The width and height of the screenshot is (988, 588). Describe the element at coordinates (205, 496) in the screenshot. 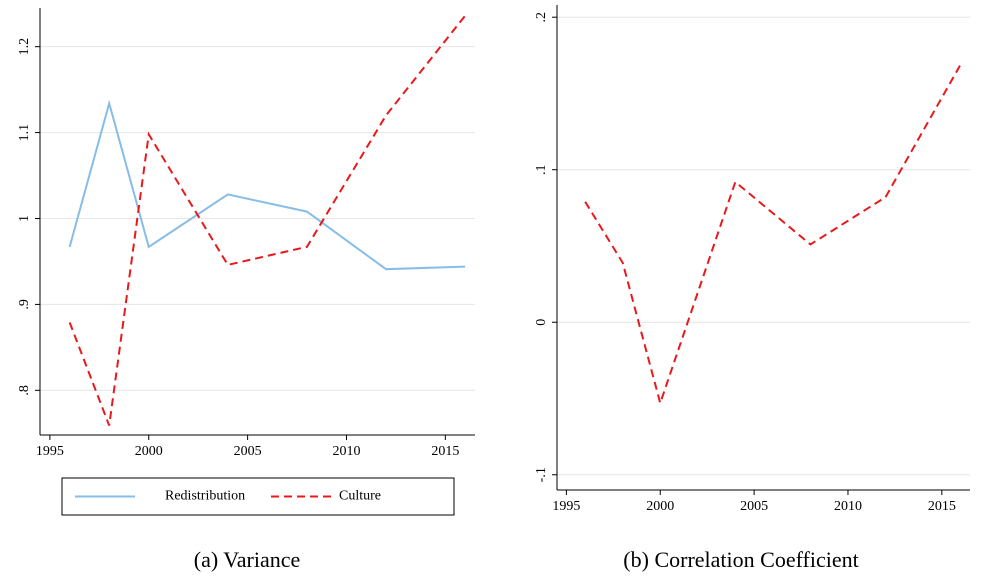

I see `legend-label: Redistribution` at that location.